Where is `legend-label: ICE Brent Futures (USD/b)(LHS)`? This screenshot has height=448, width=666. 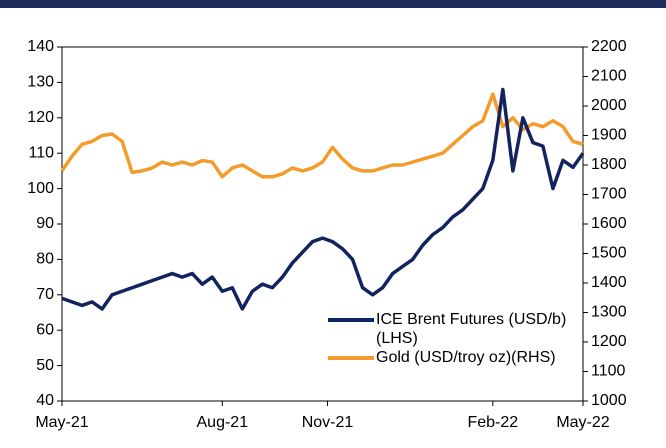
legend-label: ICE Brent Futures (USD/b)(LHS) is located at coordinates (471, 329).